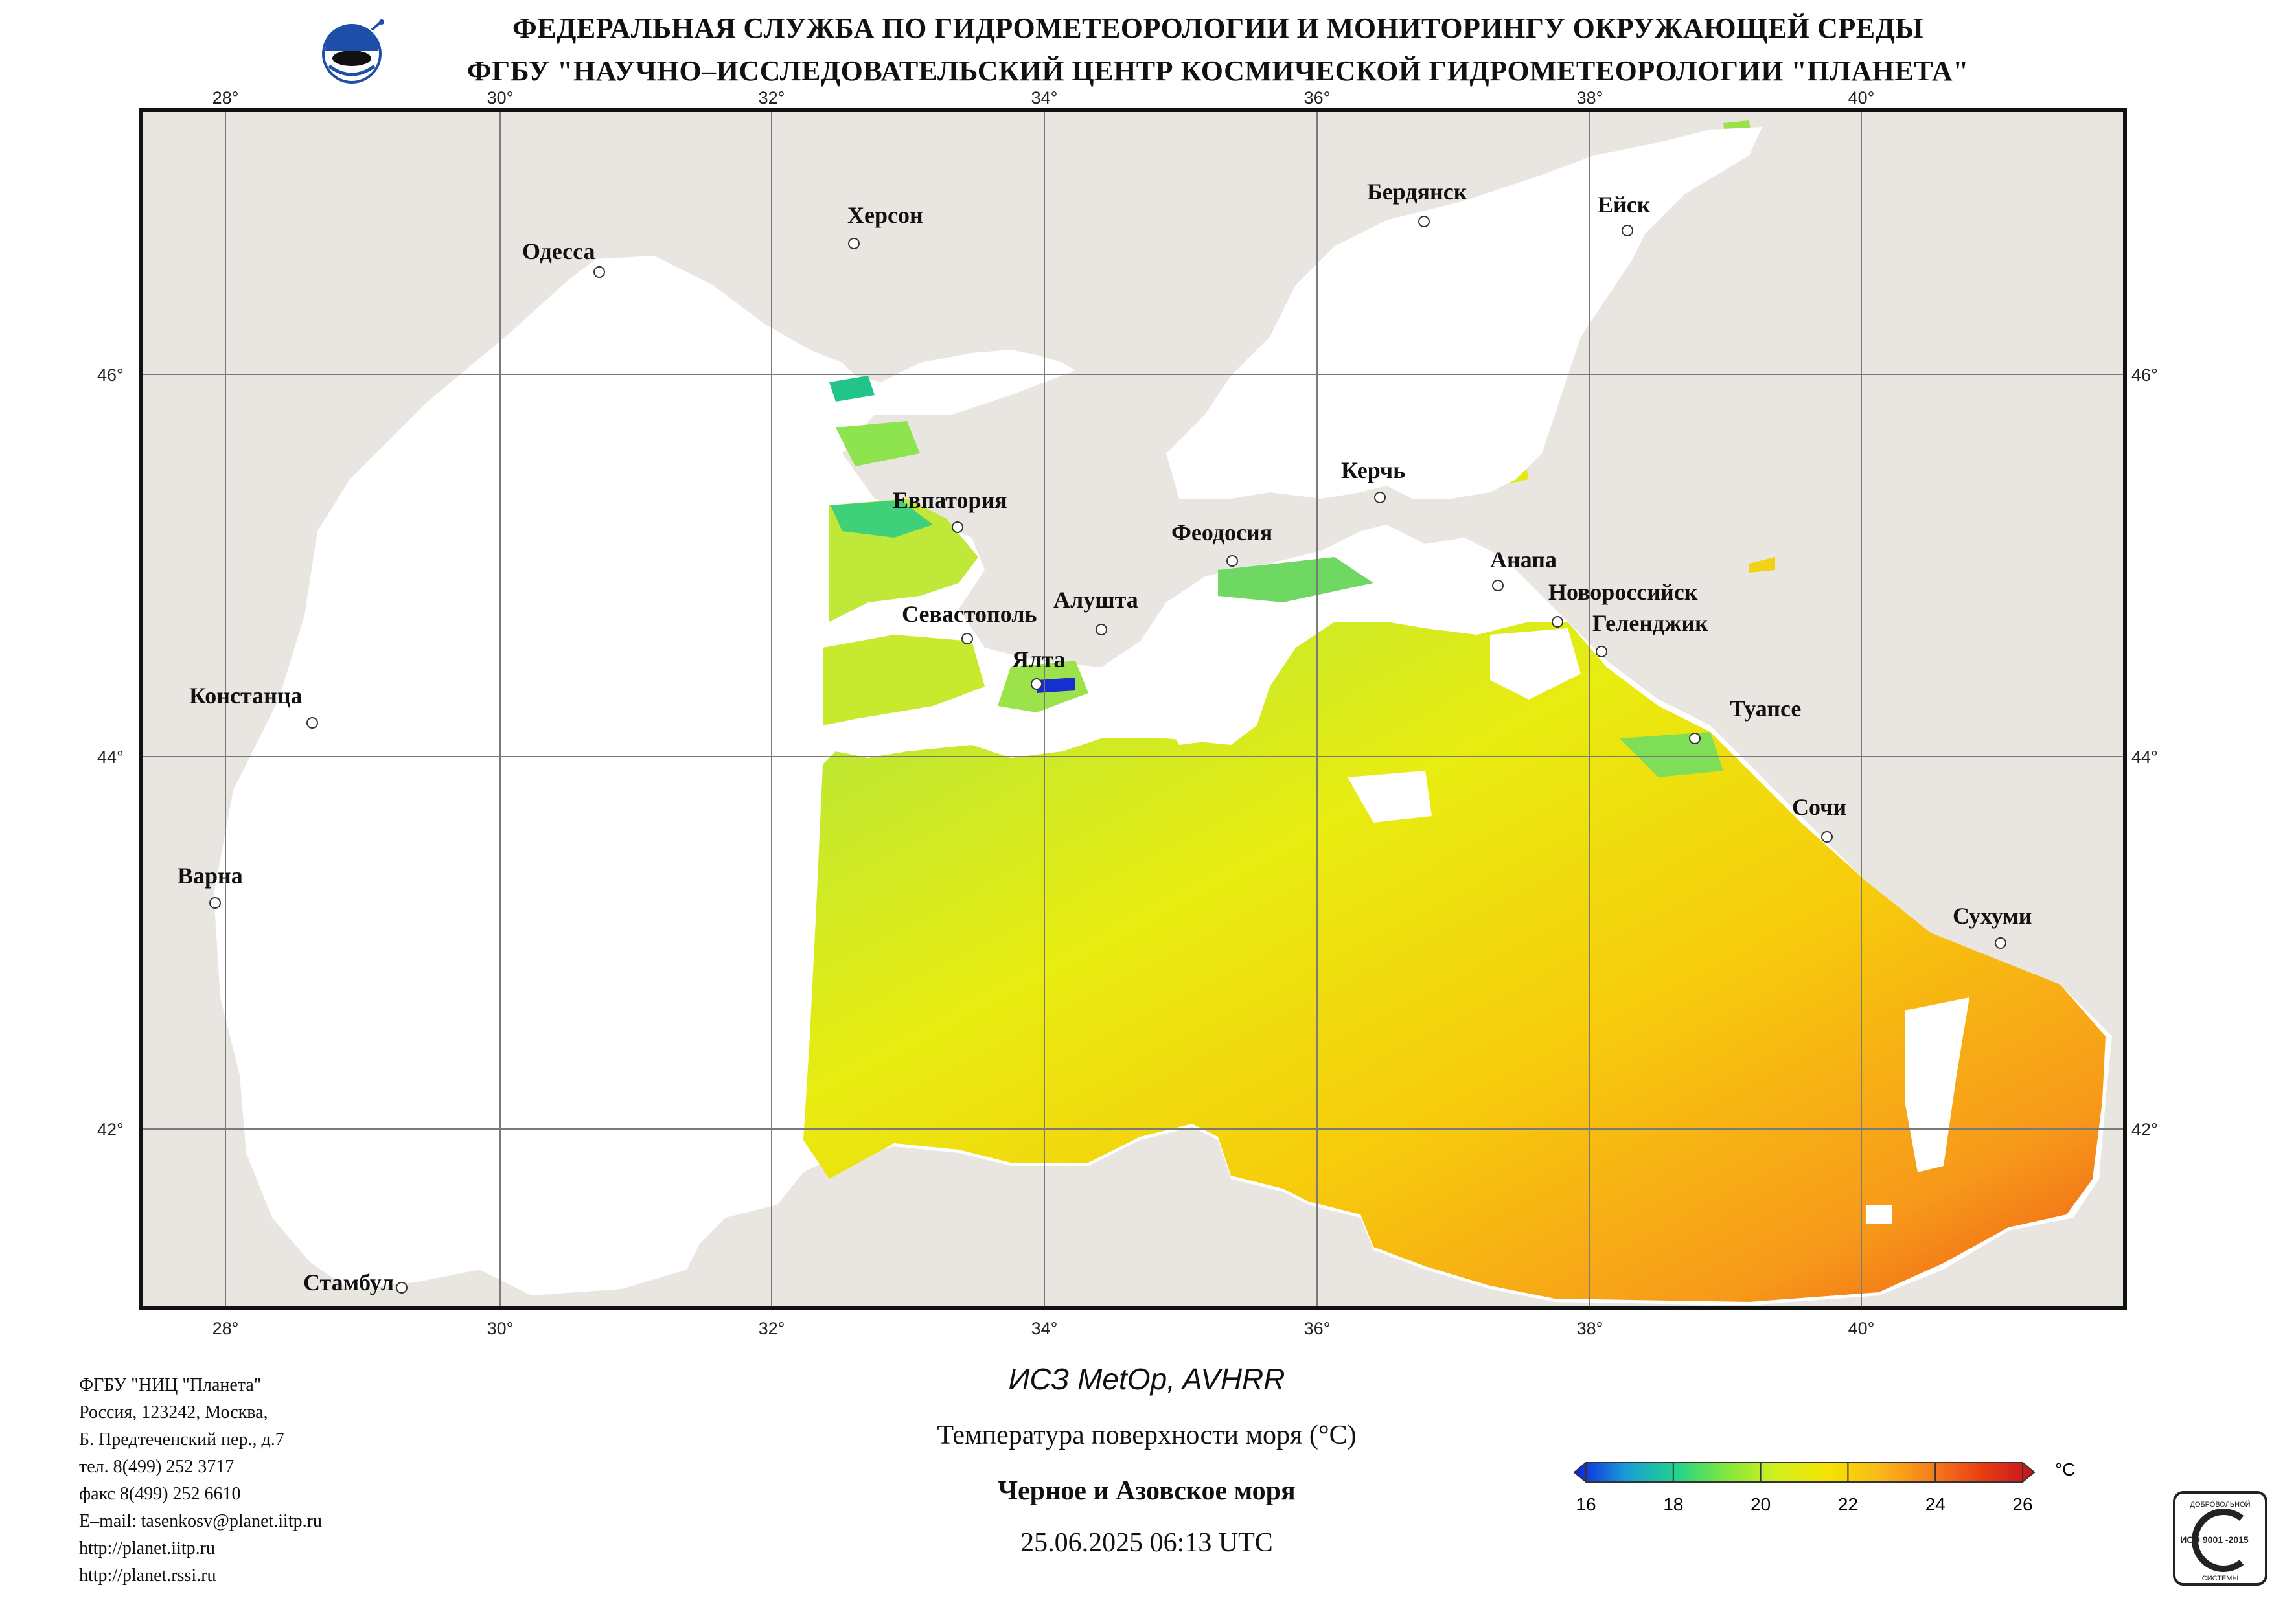  I want to click on address-line: http://planet.rssi.ru, so click(147, 1576).